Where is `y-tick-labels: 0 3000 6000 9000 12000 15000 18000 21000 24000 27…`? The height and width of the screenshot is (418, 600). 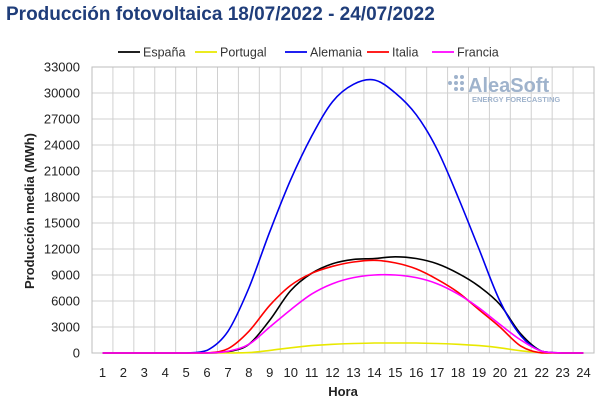
y-tick-labels: 0 3000 6000 9000 12000 15000 18000 21000 24000 27… is located at coordinates (62, 210).